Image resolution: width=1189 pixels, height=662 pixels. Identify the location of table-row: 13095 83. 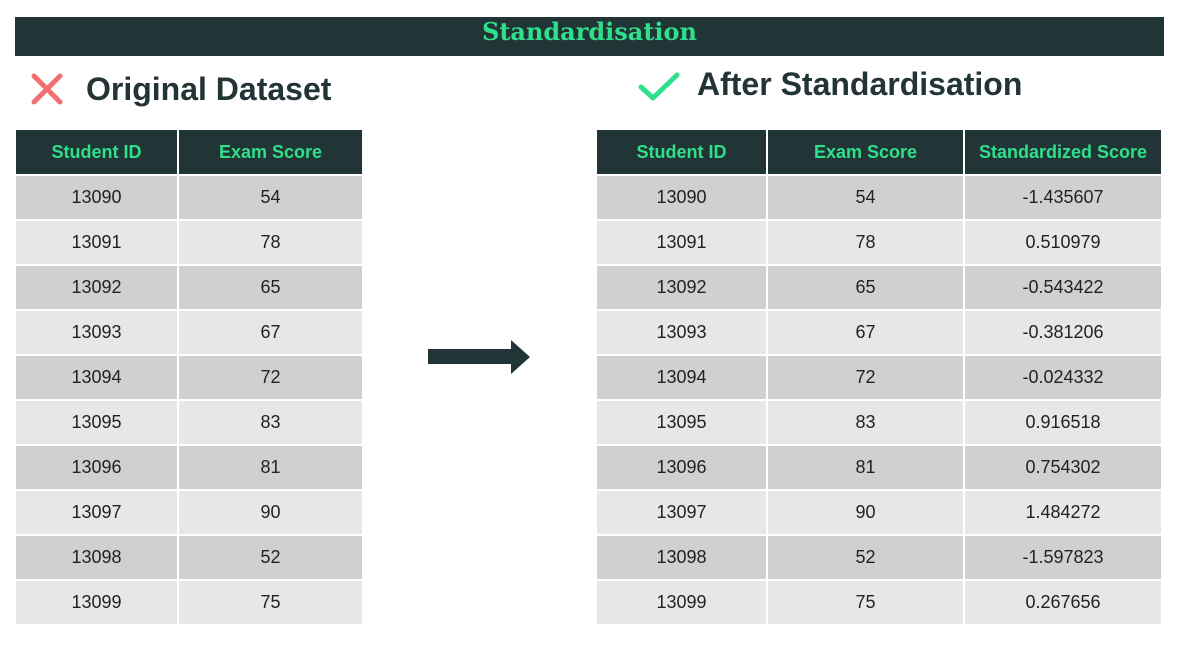
(189, 422).